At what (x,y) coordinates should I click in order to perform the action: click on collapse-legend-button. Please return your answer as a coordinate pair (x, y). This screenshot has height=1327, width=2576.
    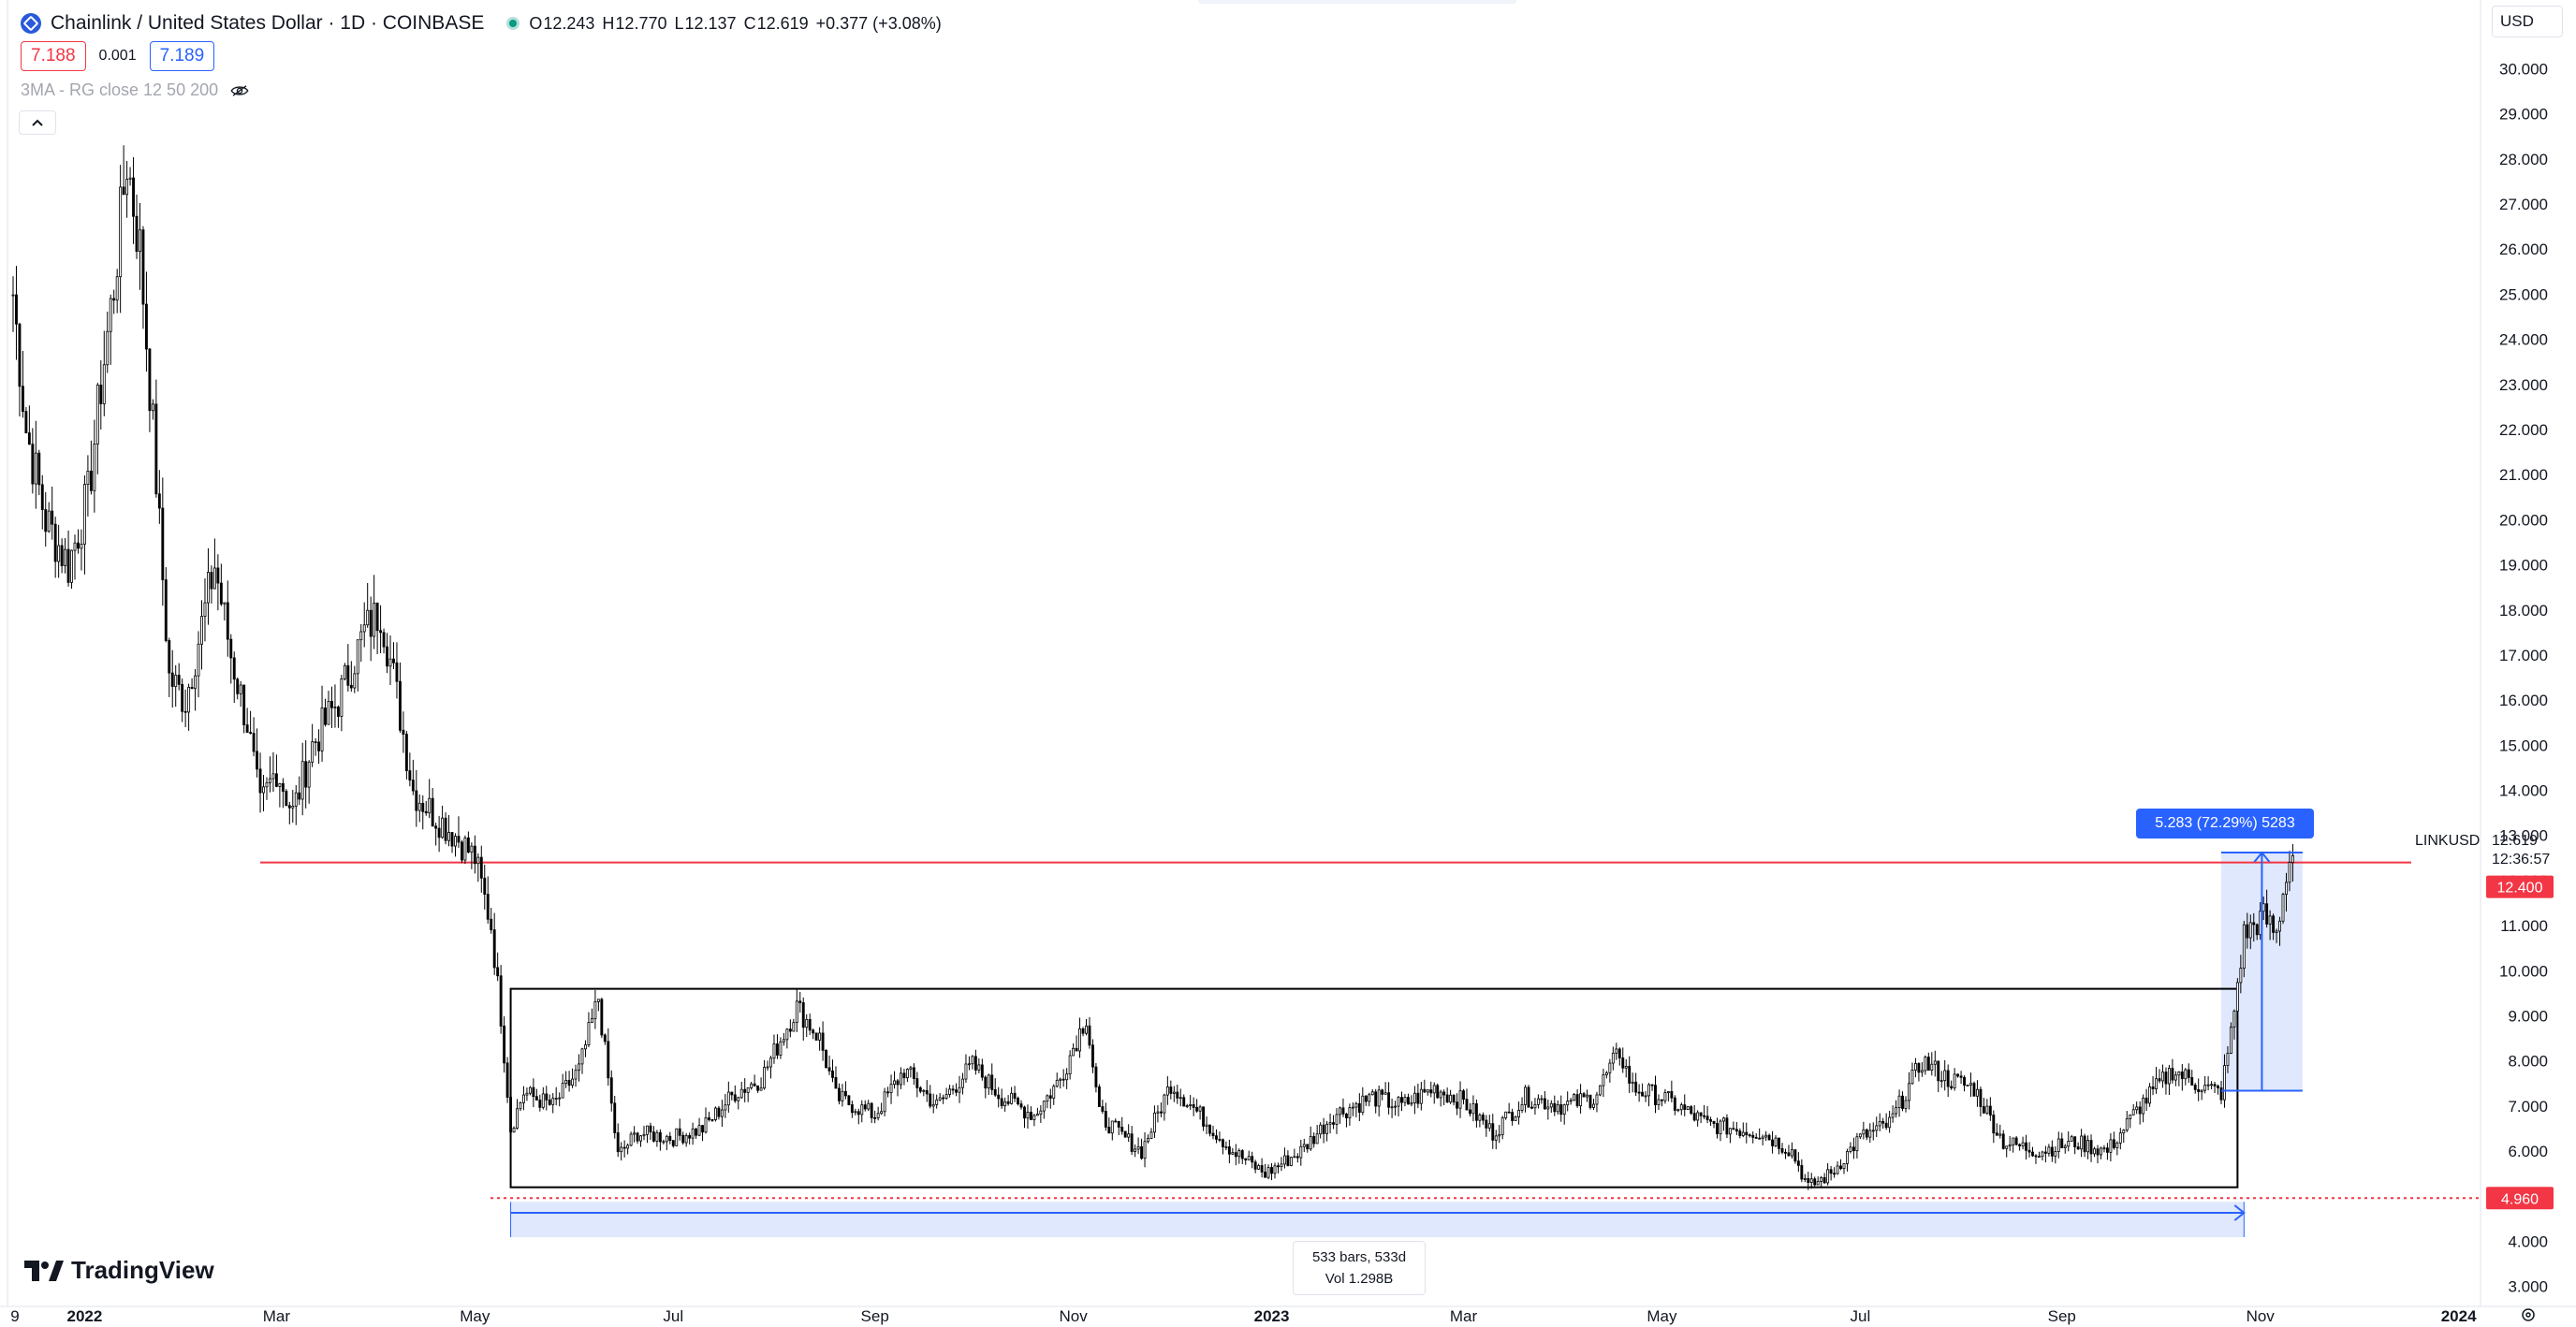
    Looking at the image, I should click on (37, 122).